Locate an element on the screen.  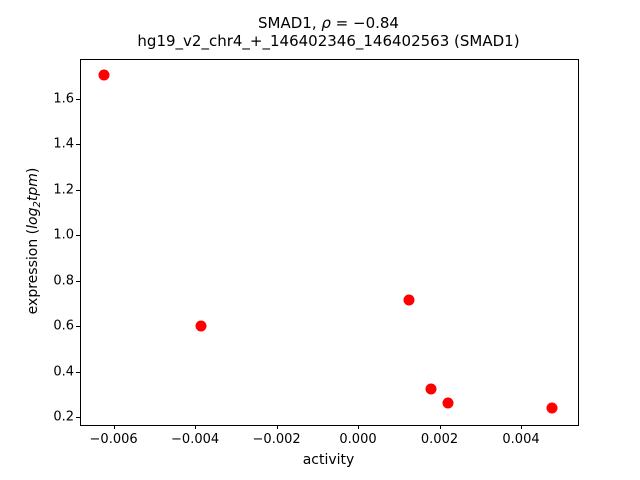
y-tick-label: 0.6 is located at coordinates (63, 326).